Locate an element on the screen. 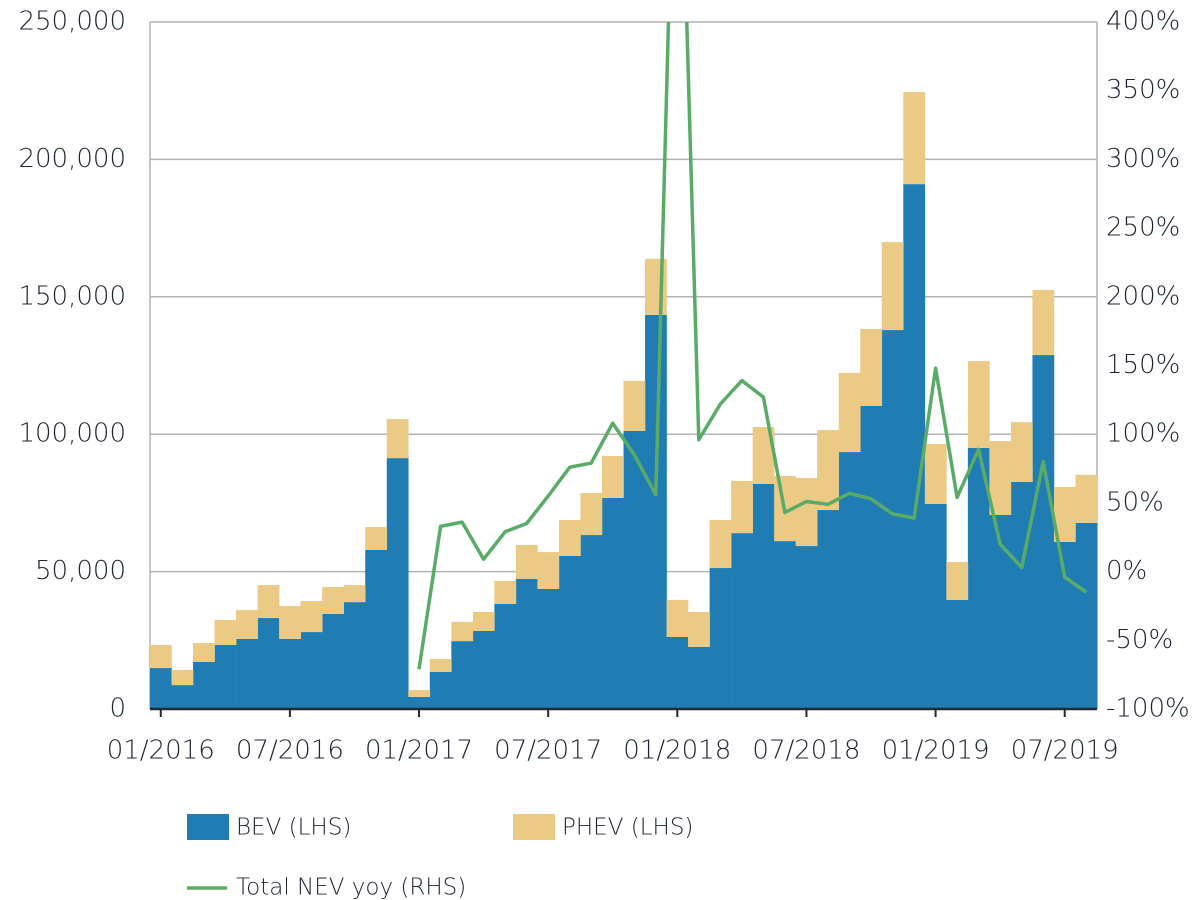 This screenshot has width=1200, height=900. x-tick-label: 07/2019 is located at coordinates (1065, 751).